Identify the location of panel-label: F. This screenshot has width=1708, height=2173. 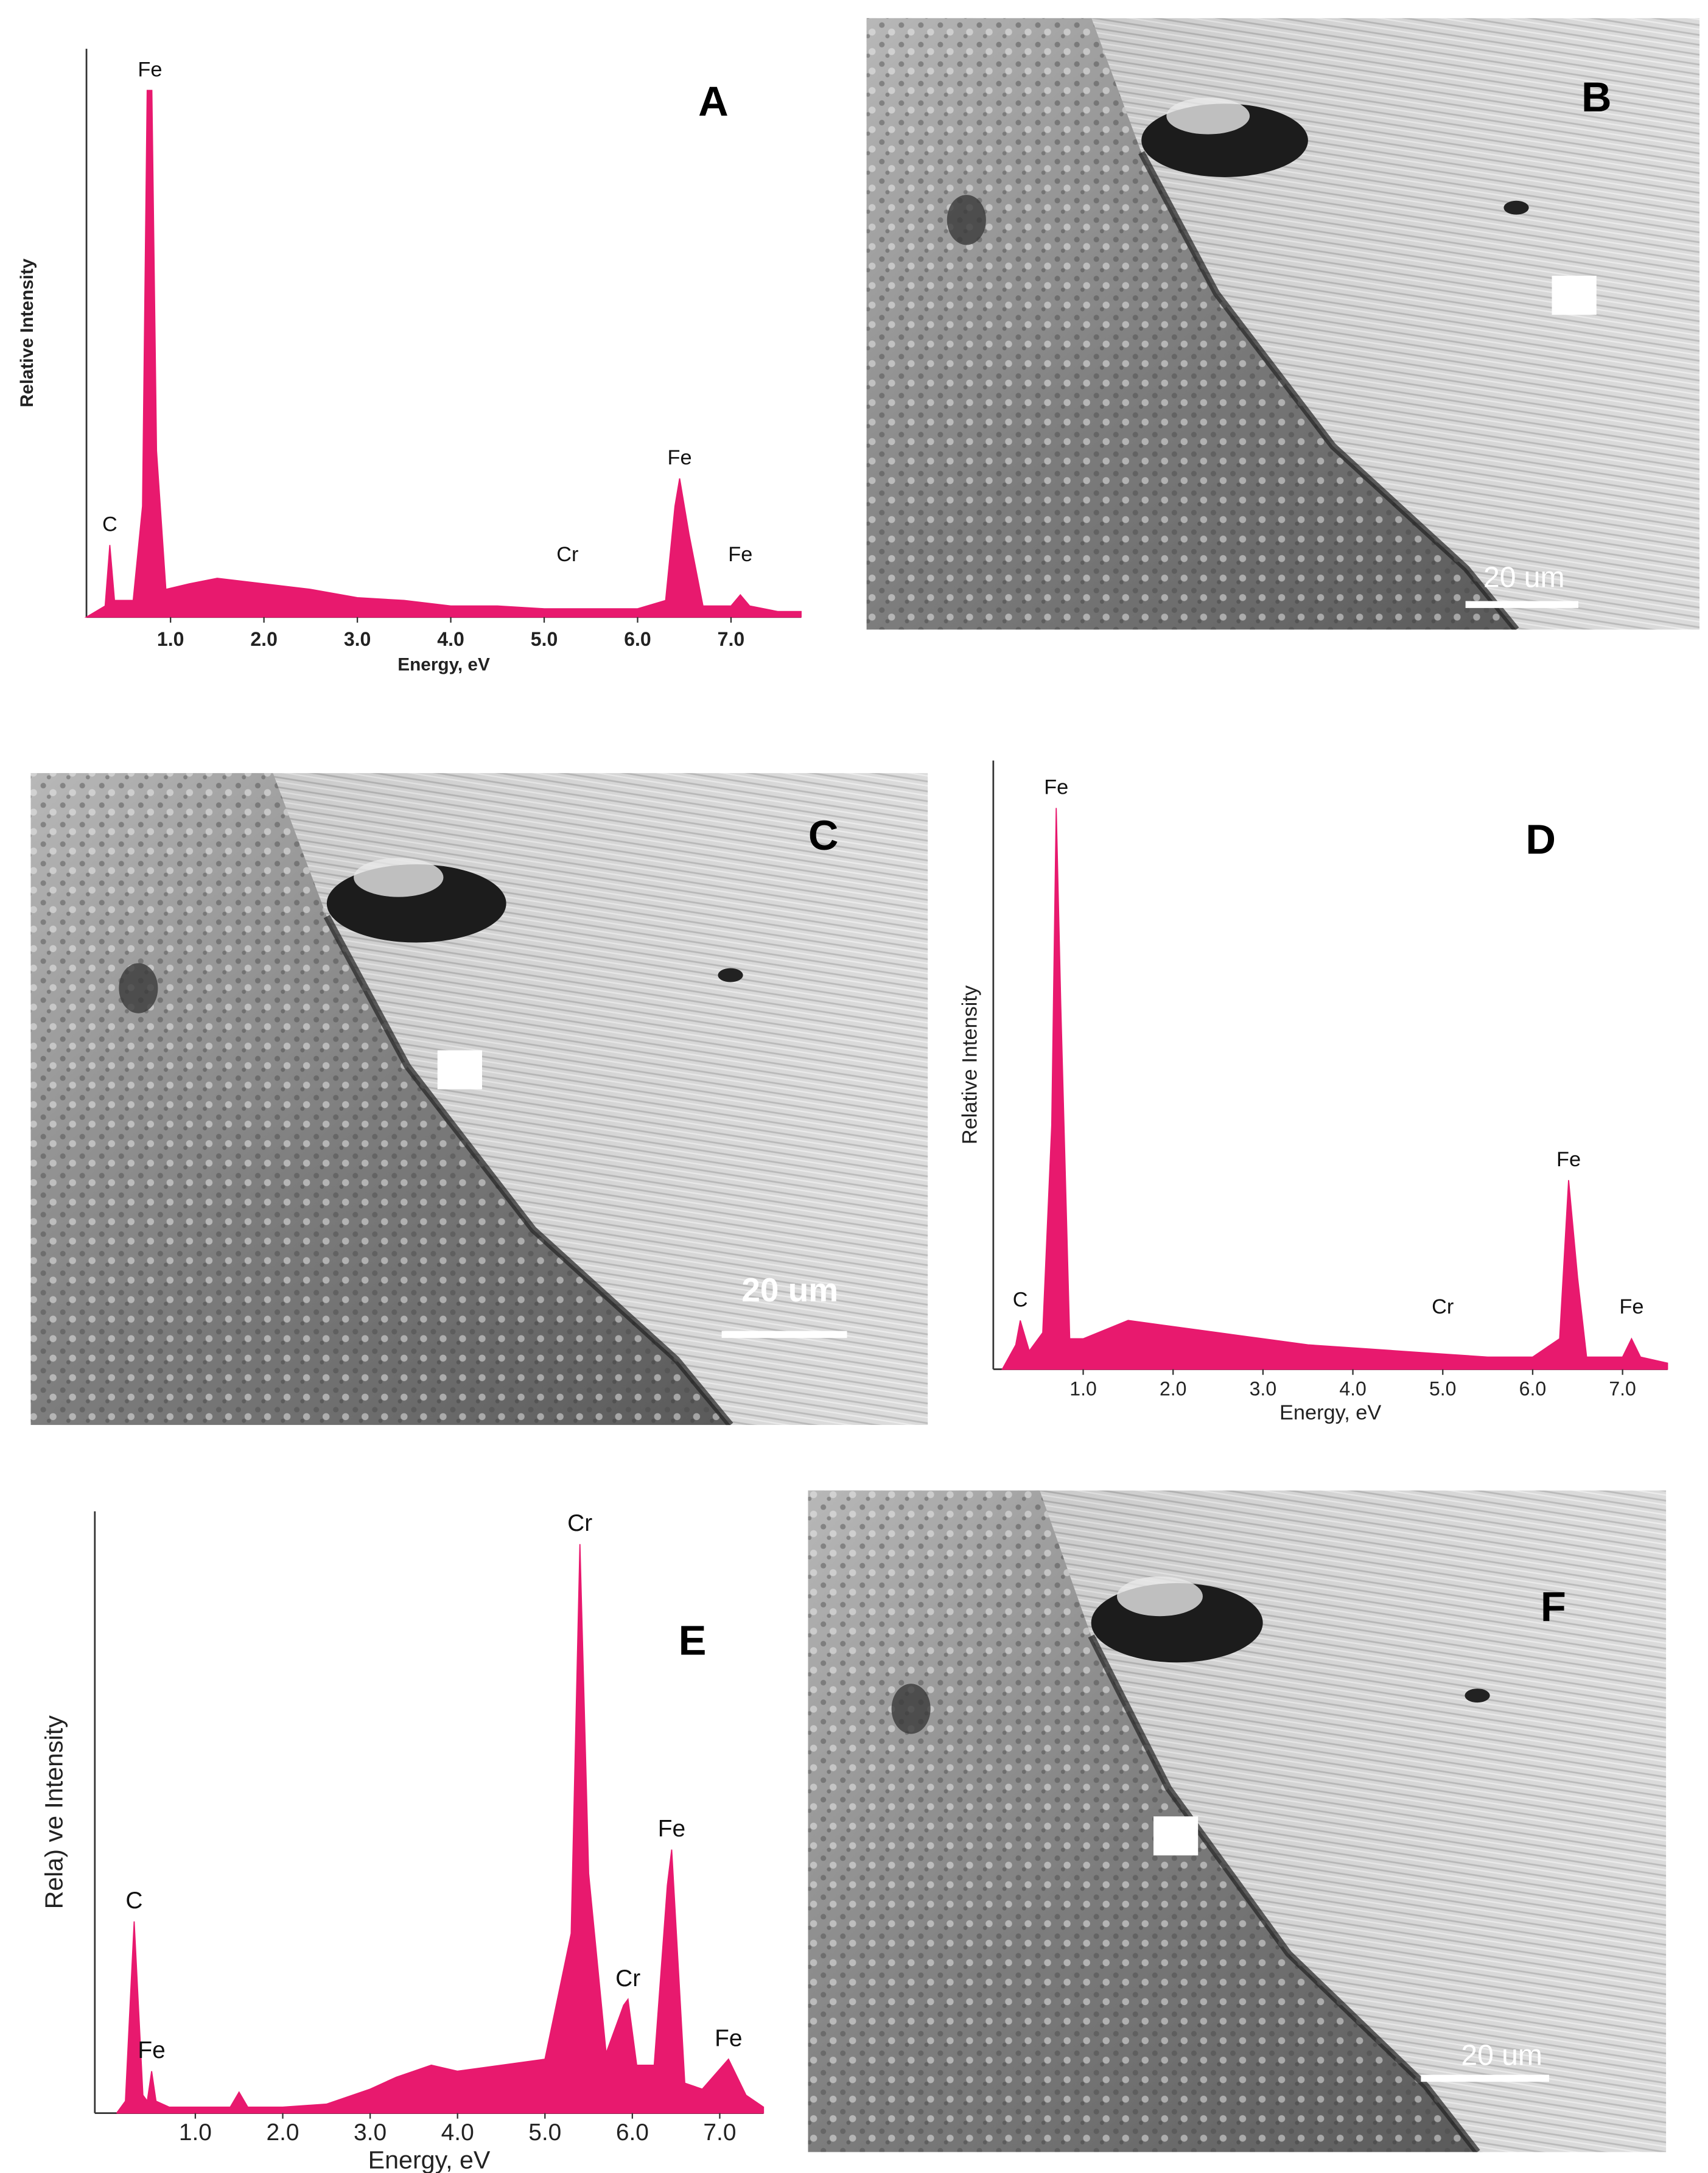
(1553, 1607).